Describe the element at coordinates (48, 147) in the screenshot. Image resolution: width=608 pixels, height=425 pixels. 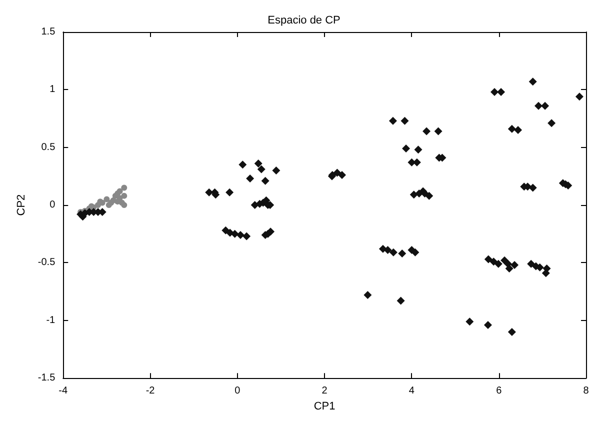
I see `y-tick-label: 0.5` at that location.